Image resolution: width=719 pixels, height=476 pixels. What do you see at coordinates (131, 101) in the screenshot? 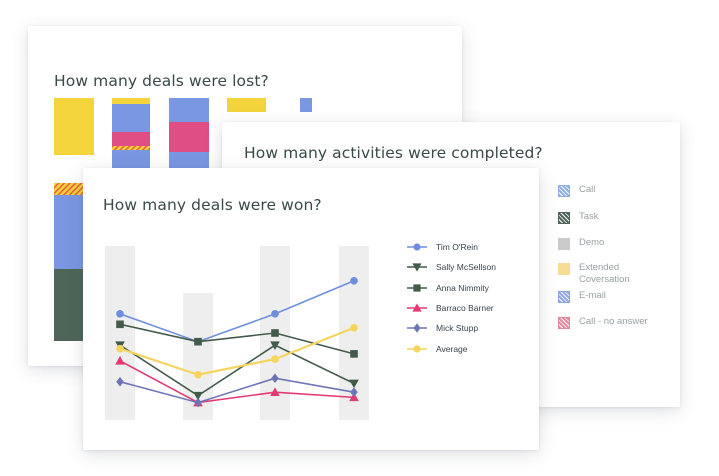
I see `lost-bar-2-yellow` at bounding box center [131, 101].